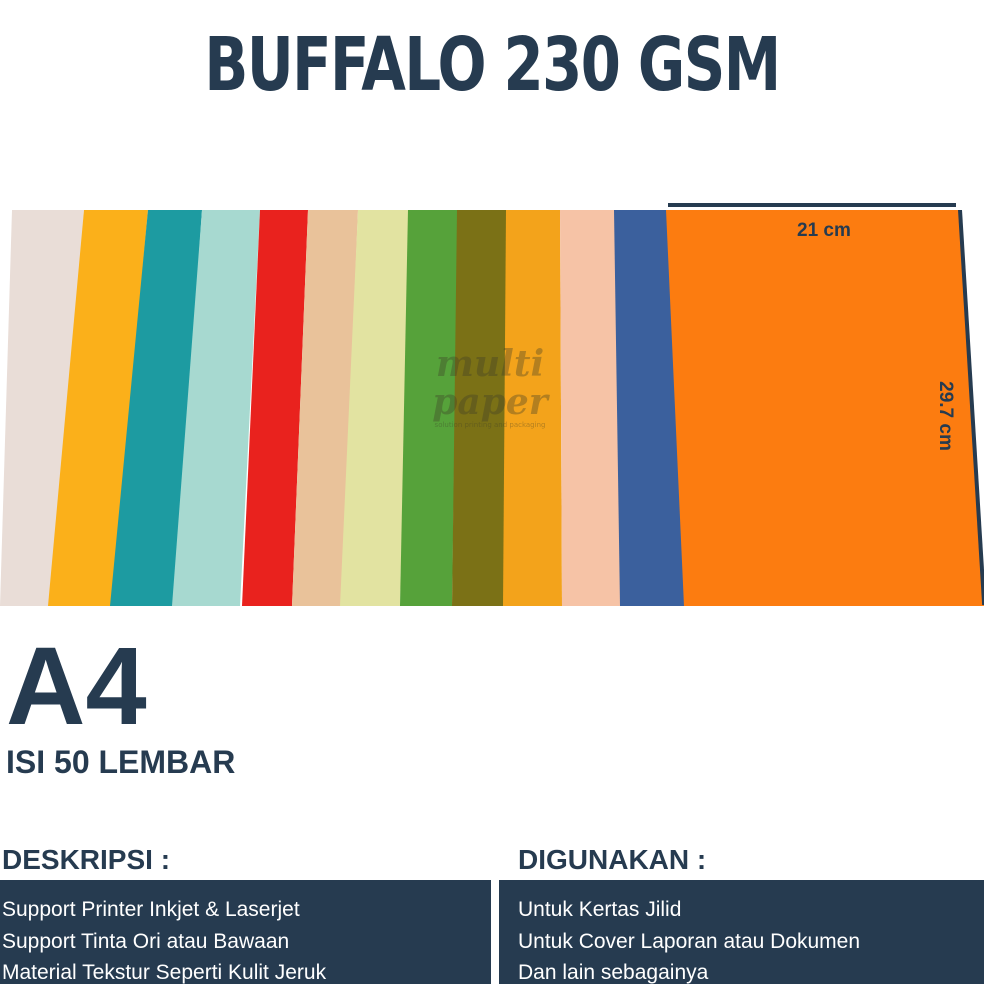 Image resolution: width=984 pixels, height=984 pixels. What do you see at coordinates (164, 972) in the screenshot?
I see `list-item: Material Tekstur Seperti Kulit Jeruk` at bounding box center [164, 972].